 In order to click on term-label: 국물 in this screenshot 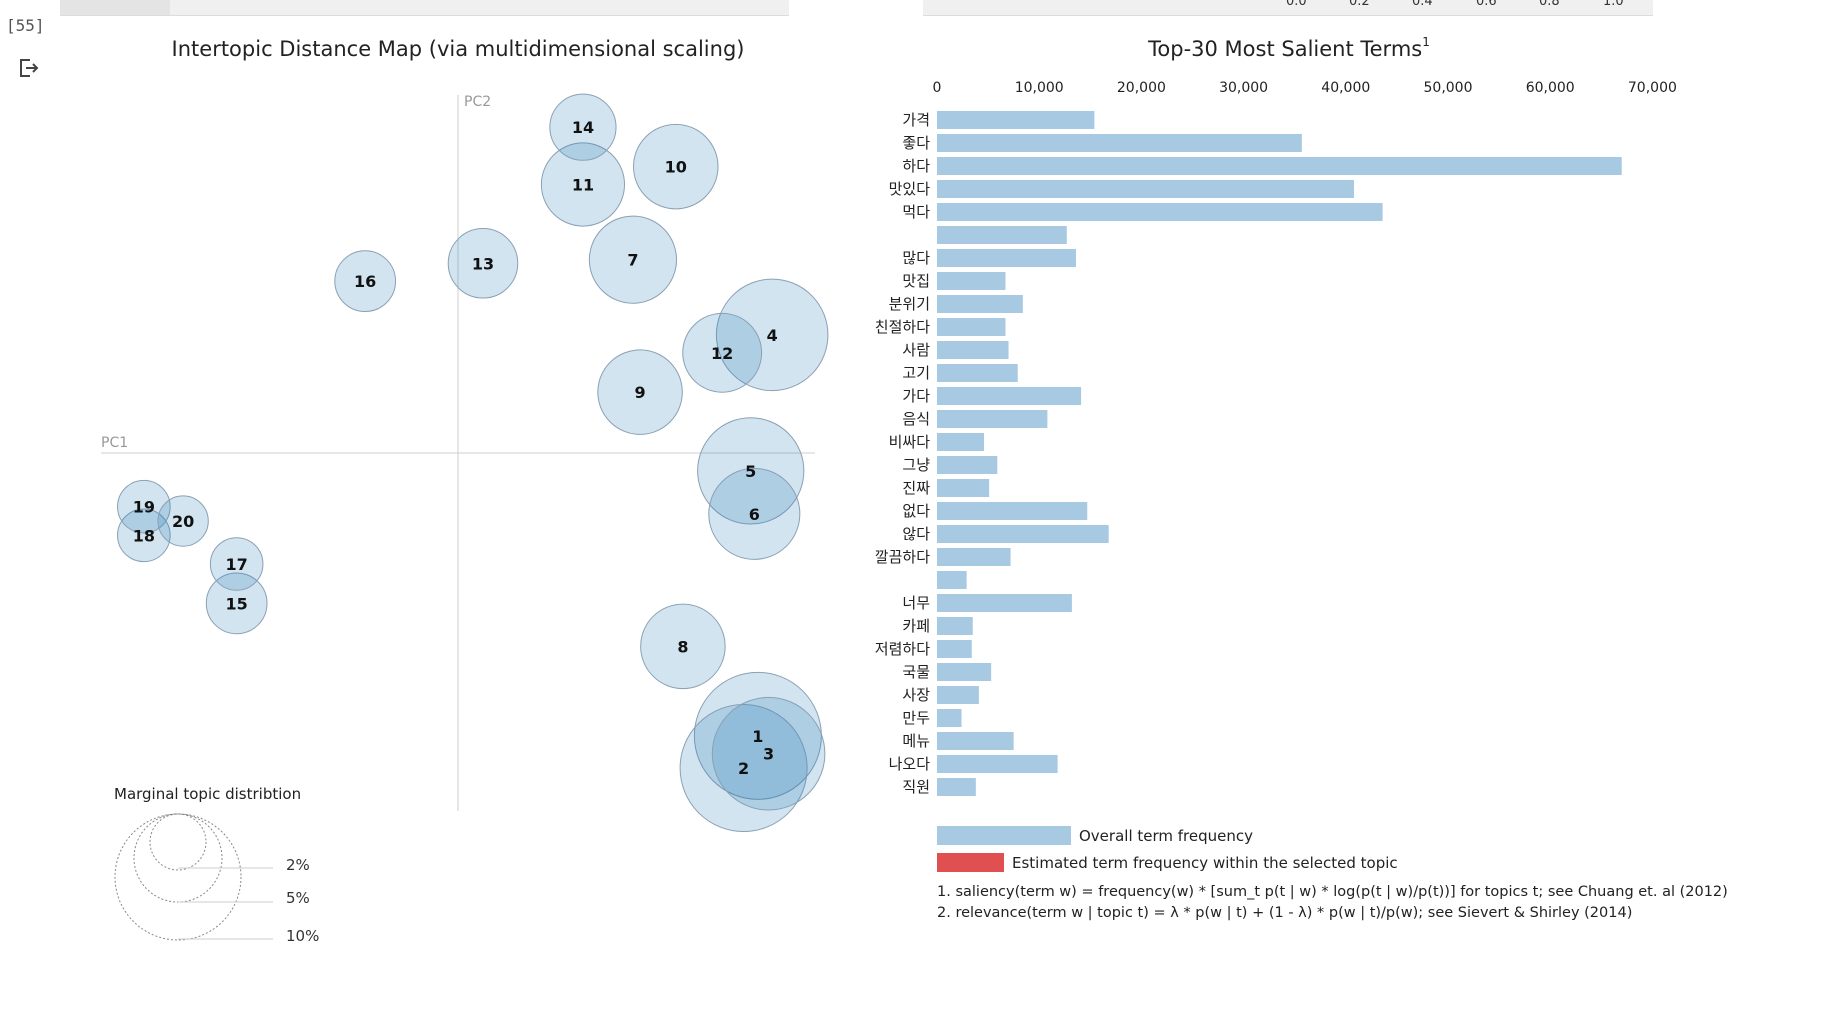, I will do `click(916, 672)`.